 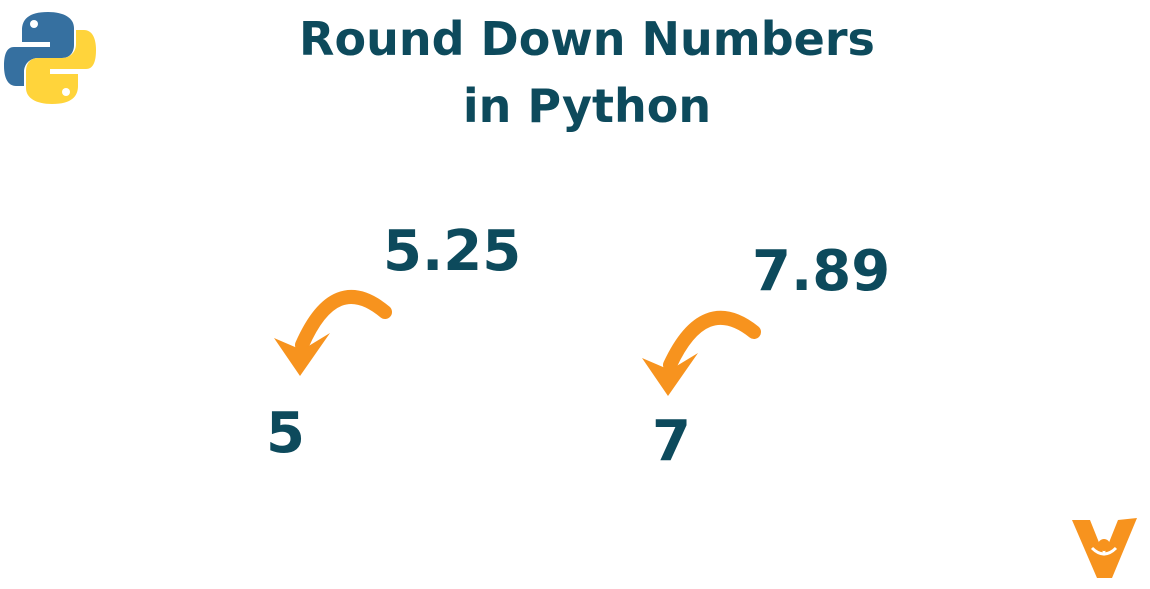 What do you see at coordinates (587, 39) in the screenshot?
I see `title-line: Round Down Numbers` at bounding box center [587, 39].